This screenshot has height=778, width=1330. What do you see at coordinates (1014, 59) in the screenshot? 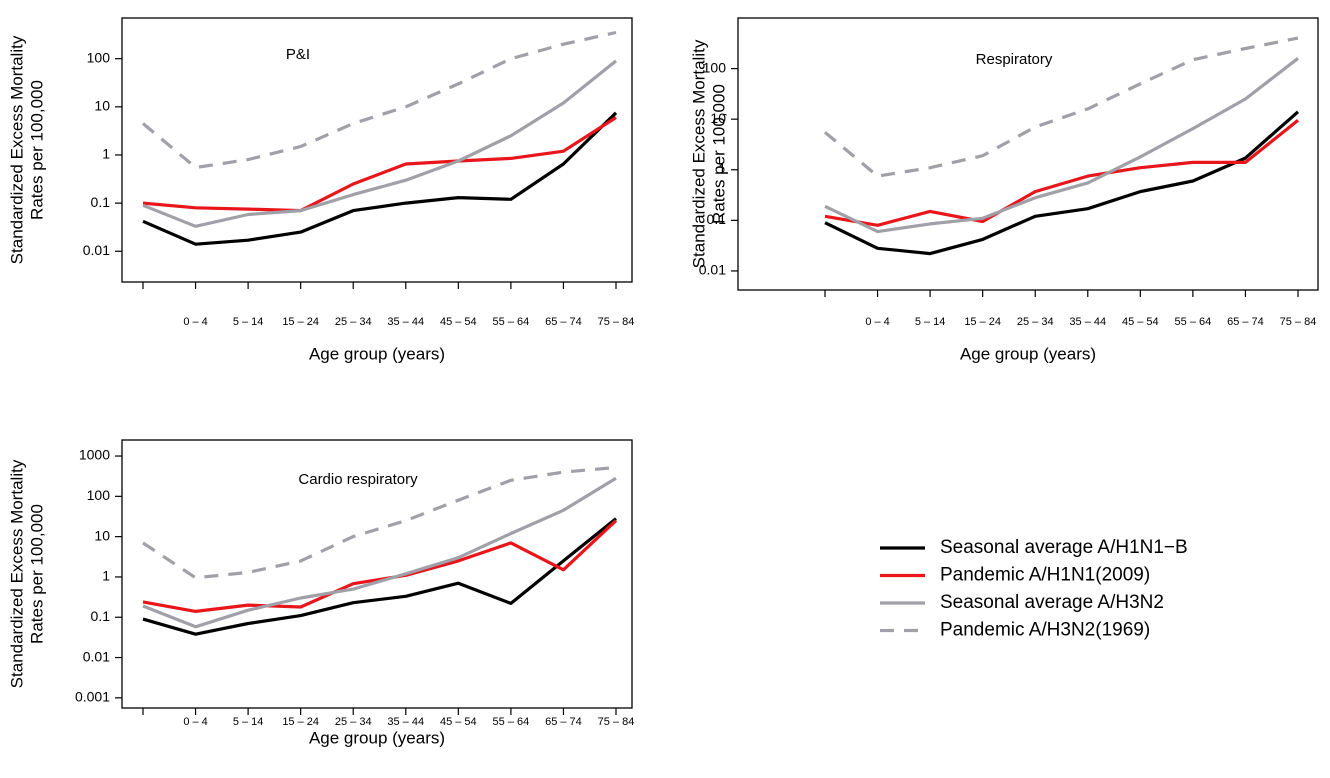
I see `chart-title: Respiratory` at bounding box center [1014, 59].